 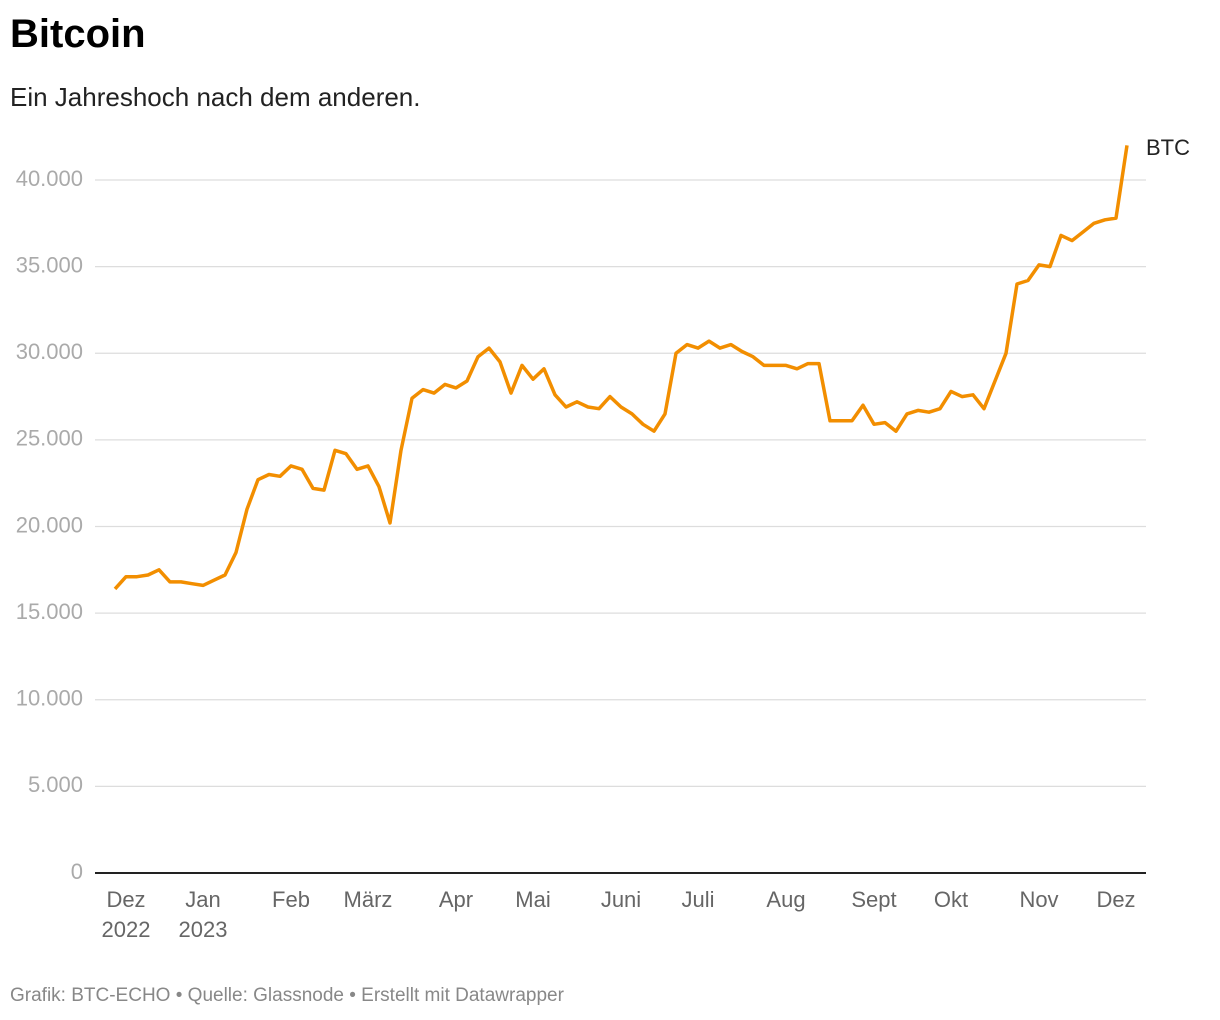 I want to click on x-tick-label: Okt, so click(x=951, y=899).